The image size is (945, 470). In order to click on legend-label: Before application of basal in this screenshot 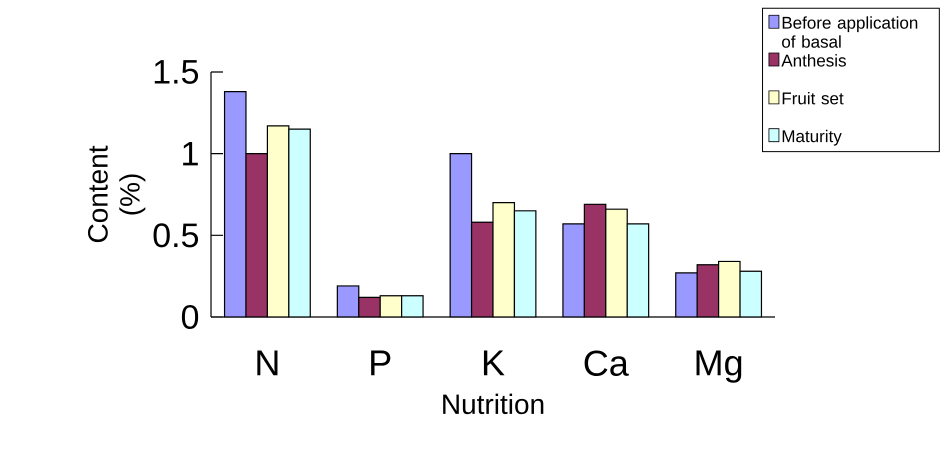, I will do `click(850, 32)`.